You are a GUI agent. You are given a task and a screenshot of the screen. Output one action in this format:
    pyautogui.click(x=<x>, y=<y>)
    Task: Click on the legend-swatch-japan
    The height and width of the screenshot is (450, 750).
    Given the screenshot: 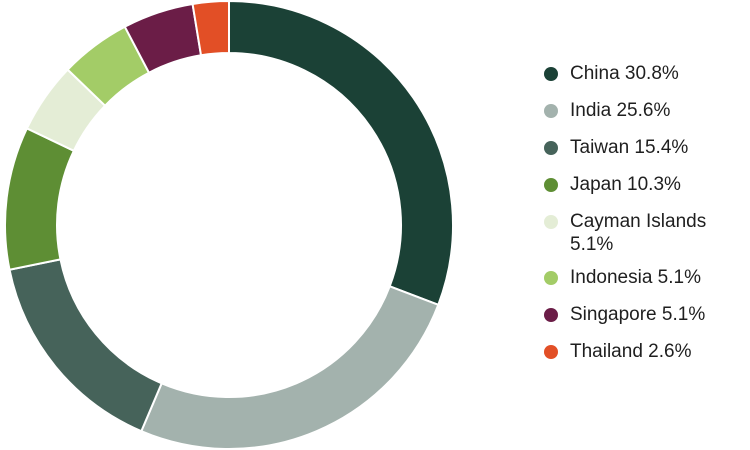 What is the action you would take?
    pyautogui.click(x=551, y=185)
    